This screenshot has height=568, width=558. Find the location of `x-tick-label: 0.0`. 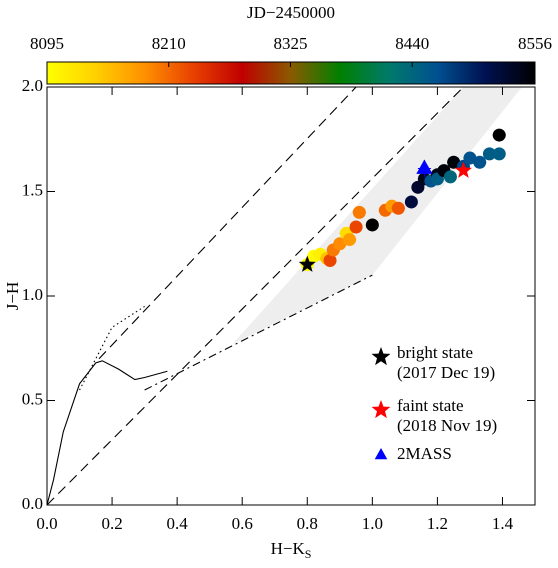

x-tick-label: 0.0 is located at coordinates (46, 523).